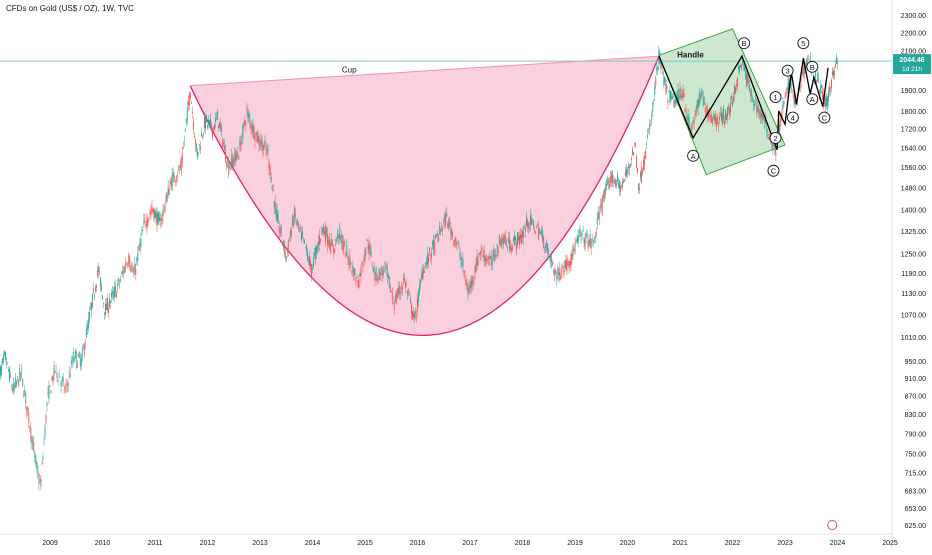  What do you see at coordinates (912, 69) in the screenshot?
I see `price-badge-countdown: 1d 21h` at bounding box center [912, 69].